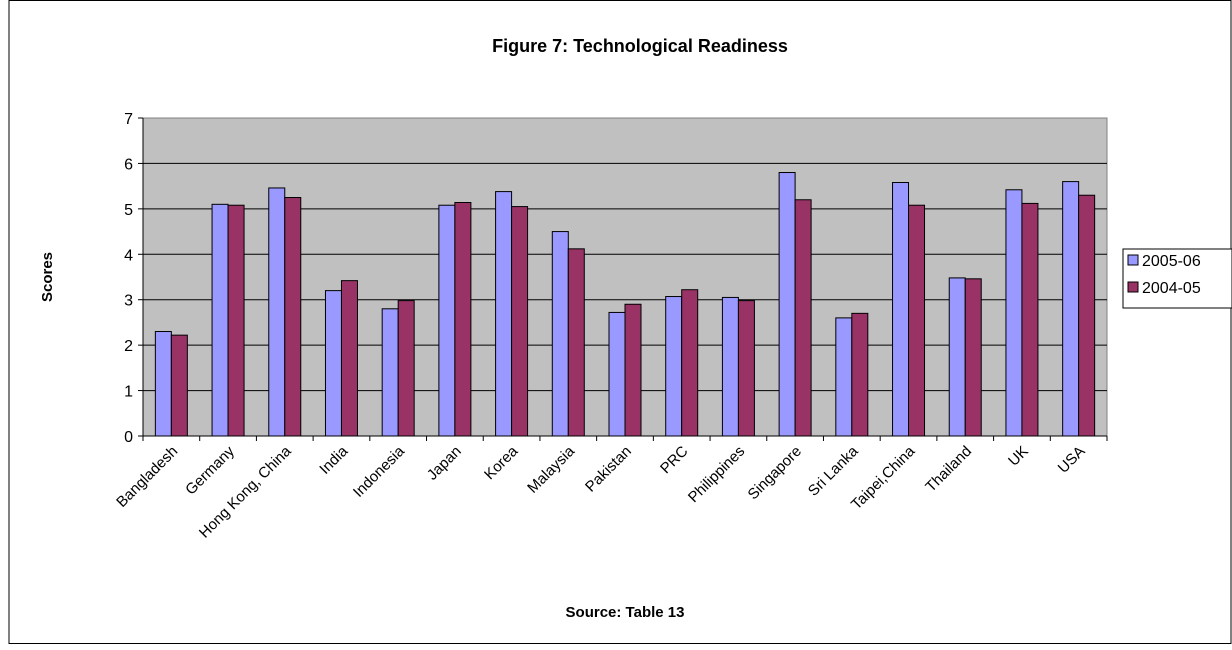  I want to click on y-tick-label: 4, so click(128, 255).